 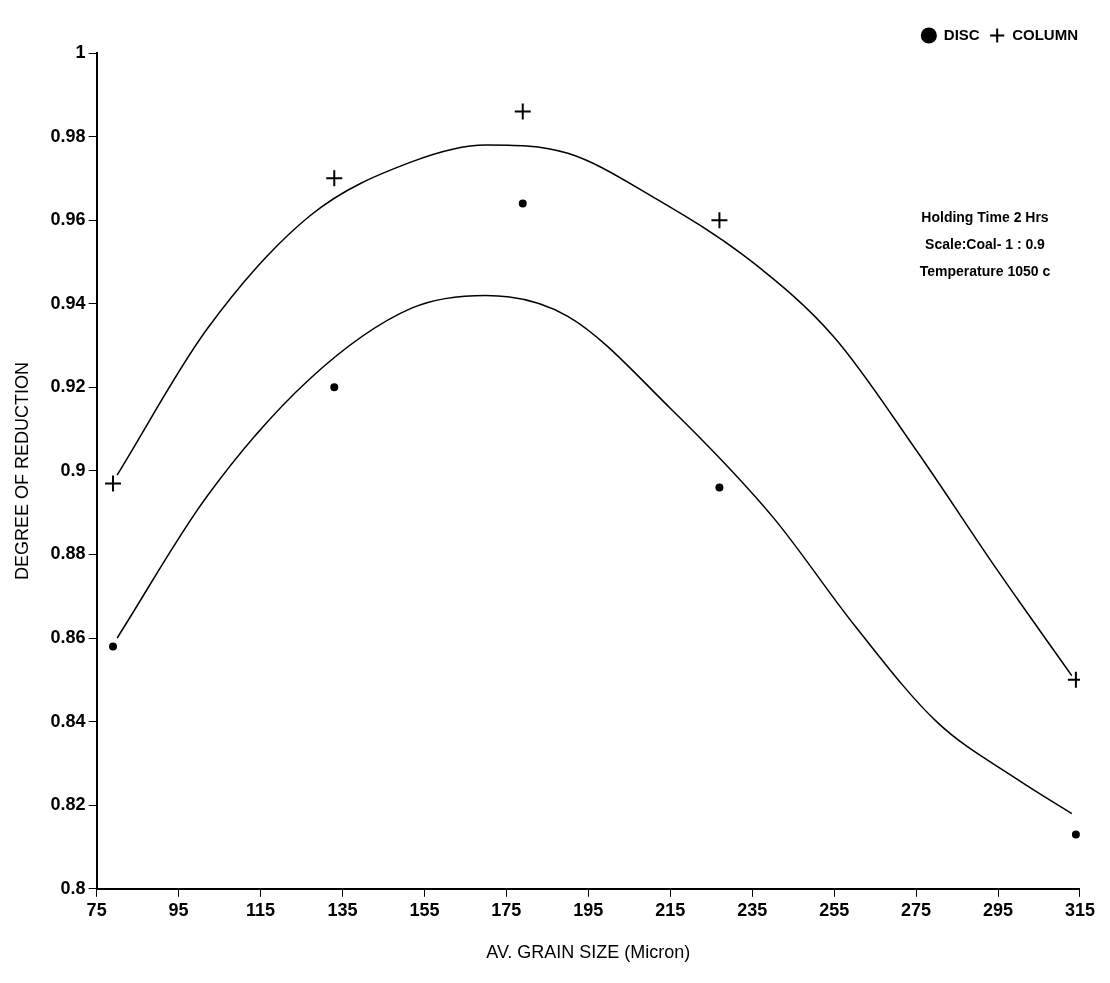 I want to click on y-tick-label: 0.82, so click(x=68, y=804).